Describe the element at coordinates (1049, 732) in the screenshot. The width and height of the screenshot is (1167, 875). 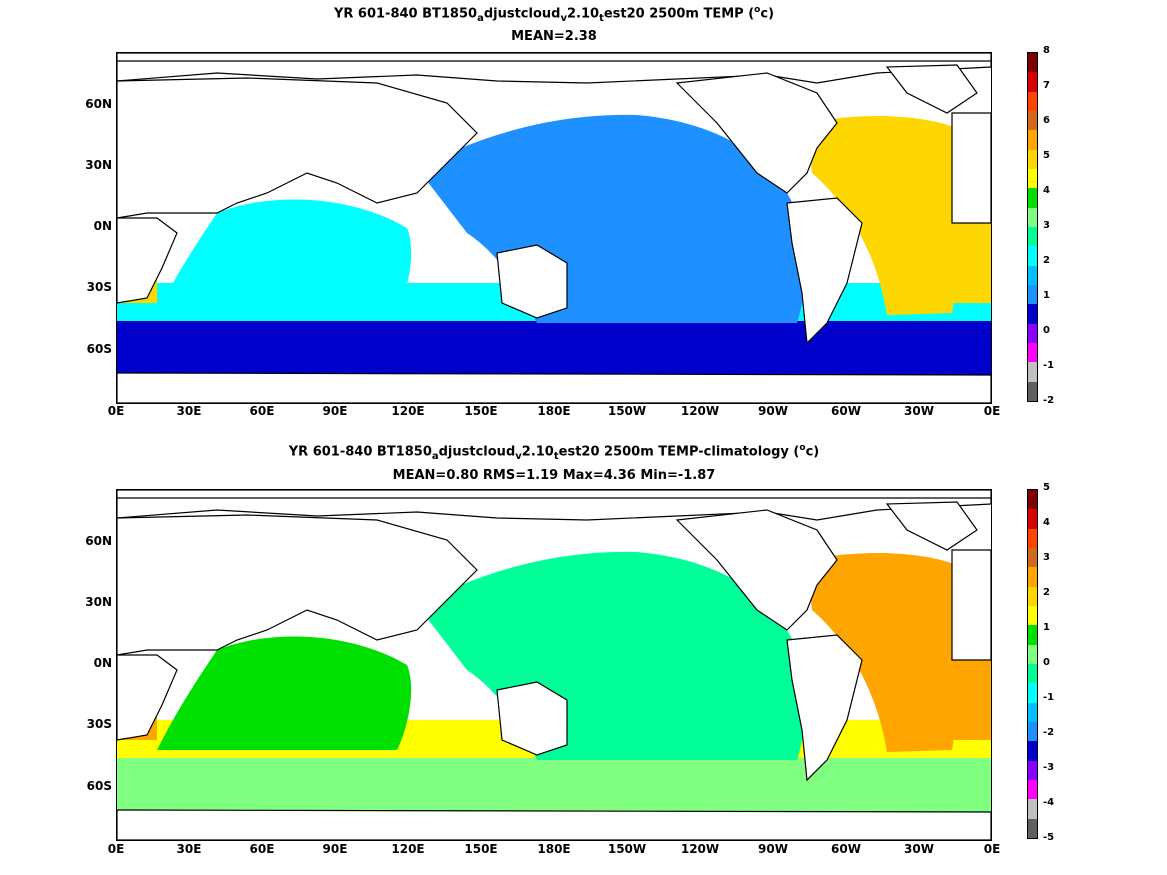
I see `colorbar-tick-label: -2` at that location.